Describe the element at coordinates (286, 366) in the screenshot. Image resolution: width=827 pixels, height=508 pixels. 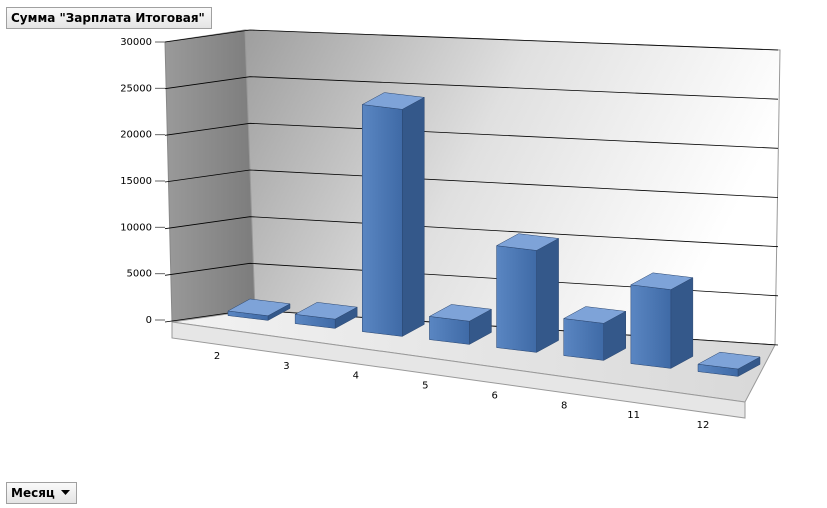
I see `x-tick-label: 3` at that location.